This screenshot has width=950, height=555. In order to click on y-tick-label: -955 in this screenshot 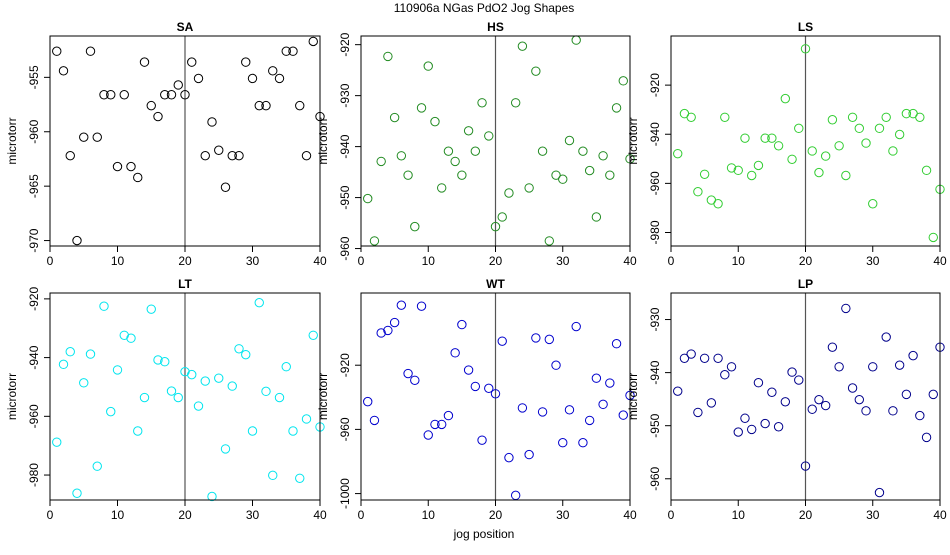, I will do `click(34, 77)`.